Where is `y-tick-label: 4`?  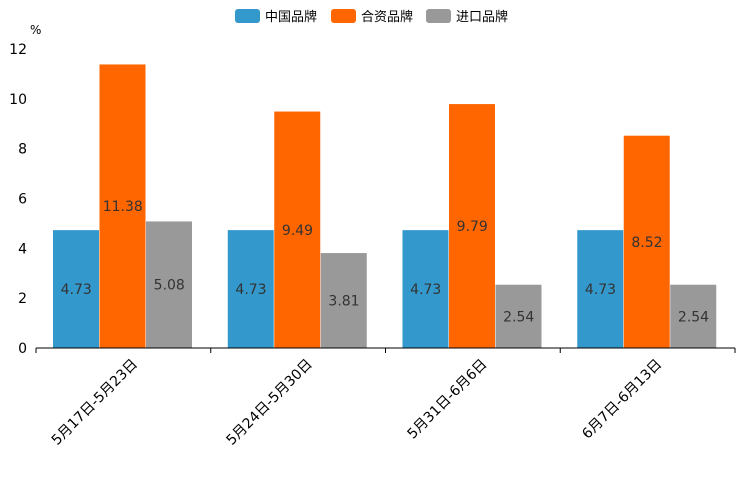 y-tick-label: 4 is located at coordinates (22, 249).